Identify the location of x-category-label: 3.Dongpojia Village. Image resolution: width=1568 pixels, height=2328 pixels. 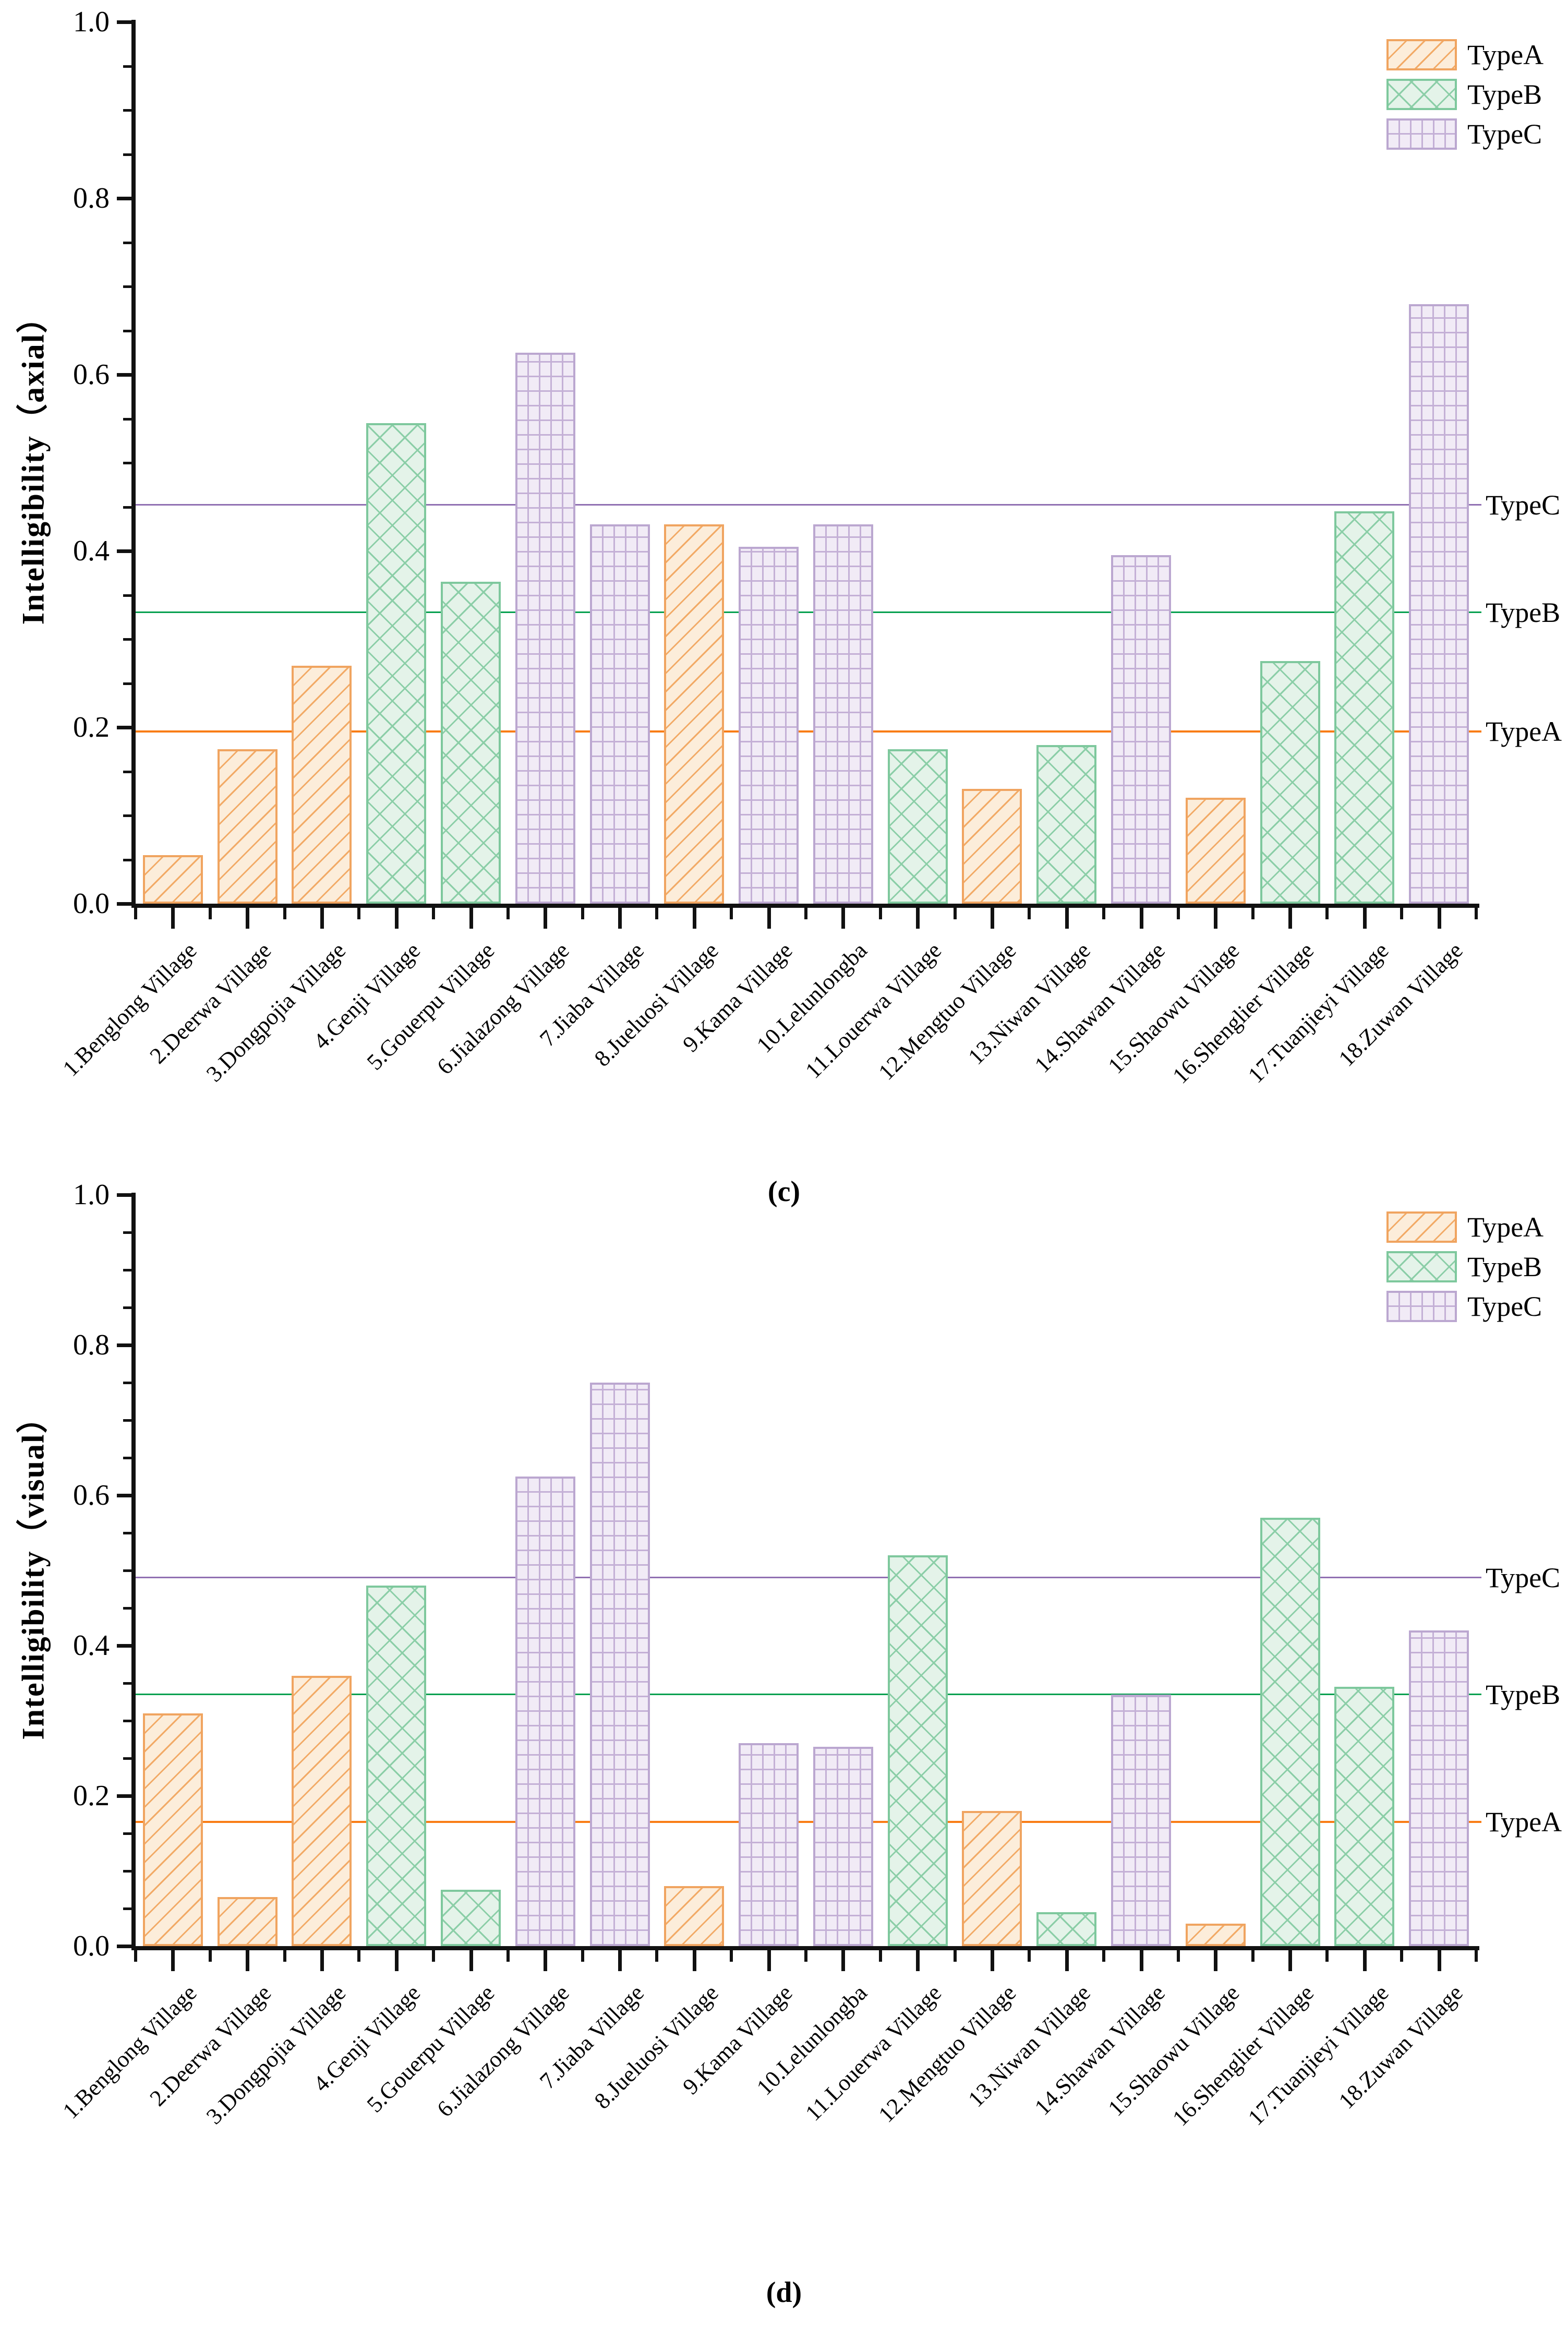
(276, 1012).